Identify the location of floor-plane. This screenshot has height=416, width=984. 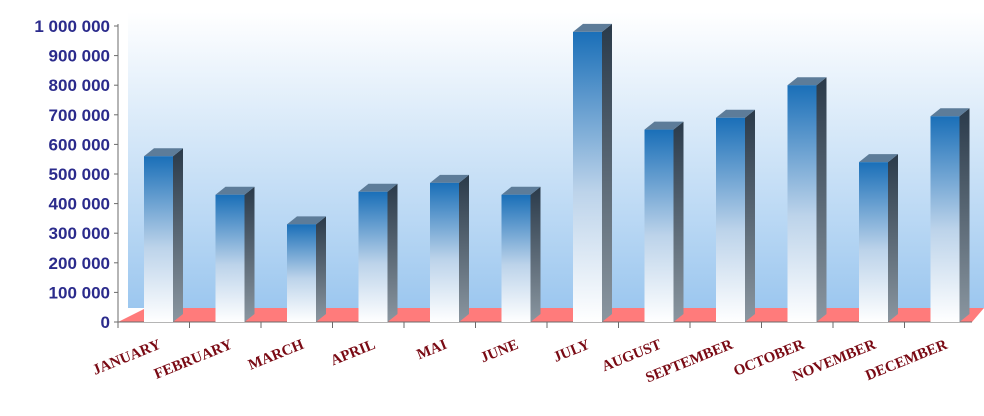
(551, 315).